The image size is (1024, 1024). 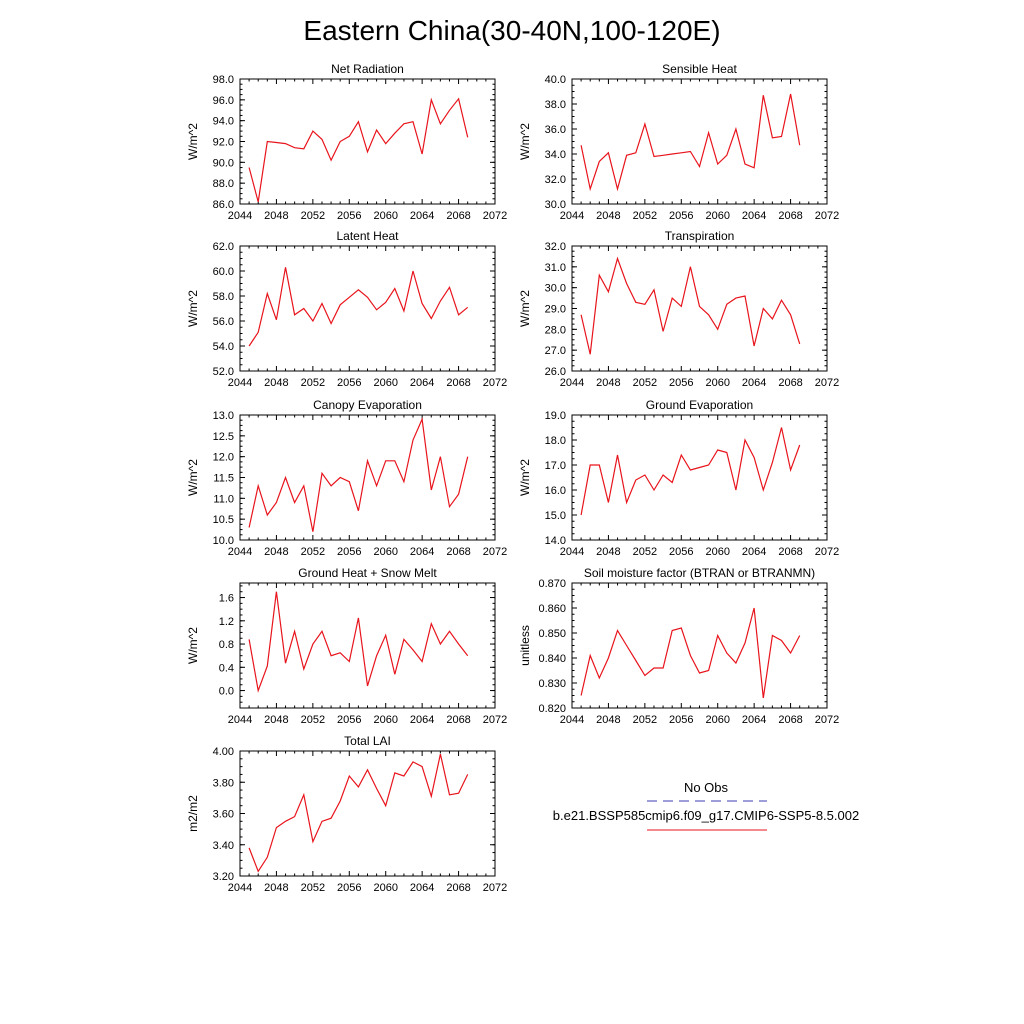 What do you see at coordinates (193, 477) in the screenshot?
I see `canopy-evaporation-y-axis-label: W/m^2` at bounding box center [193, 477].